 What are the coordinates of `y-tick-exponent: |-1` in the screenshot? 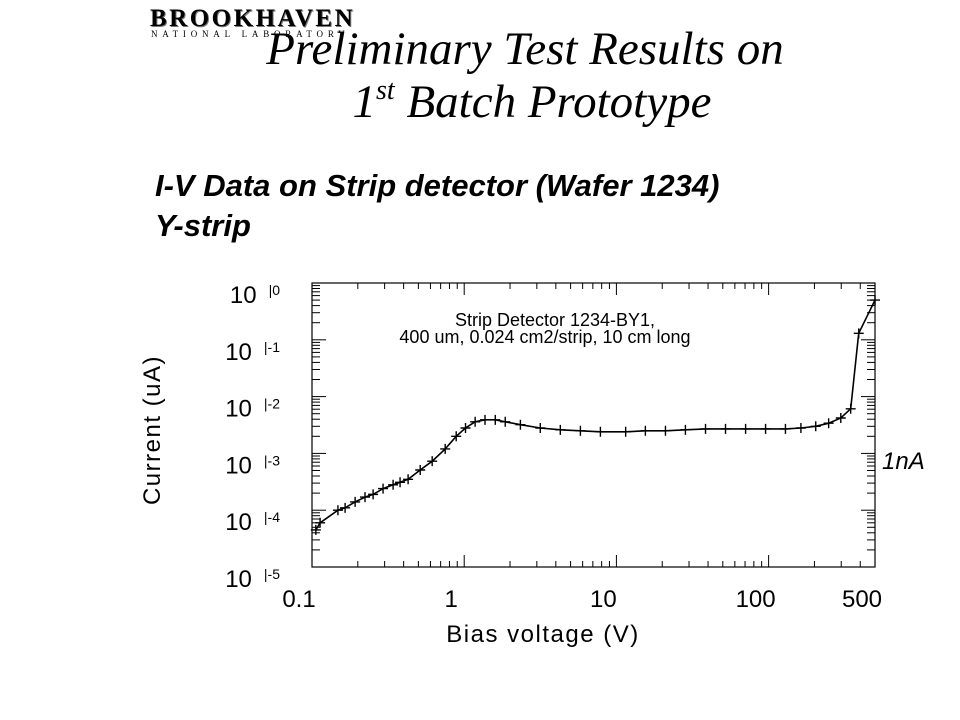 It's located at (272, 347).